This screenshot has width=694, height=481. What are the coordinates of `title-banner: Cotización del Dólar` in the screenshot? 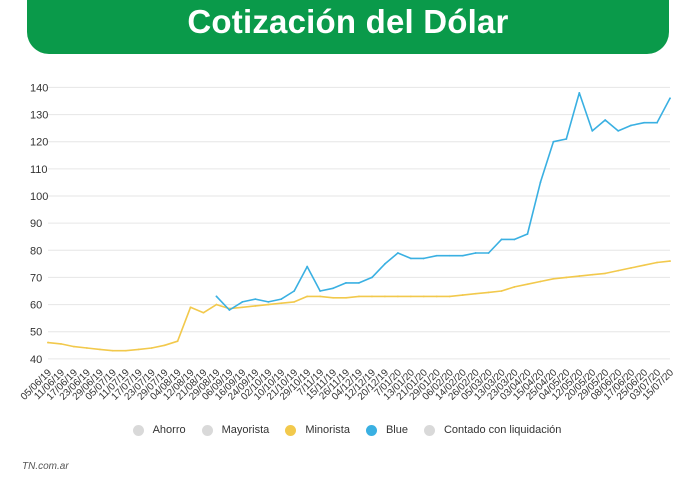 It's located at (348, 27).